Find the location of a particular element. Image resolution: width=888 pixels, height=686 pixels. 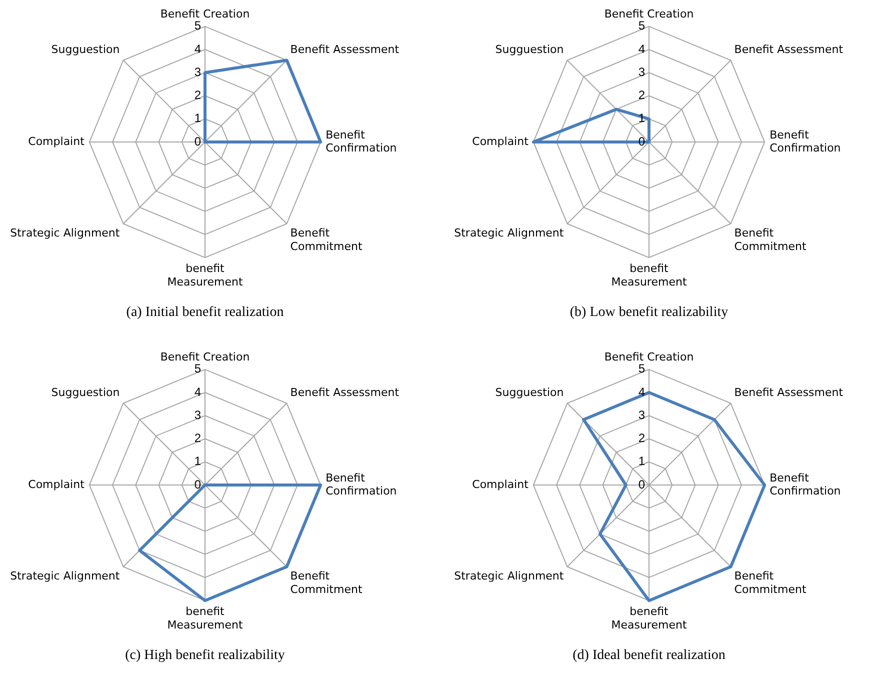

text: (a) Initial benefit realization is located at coordinates (205, 313).